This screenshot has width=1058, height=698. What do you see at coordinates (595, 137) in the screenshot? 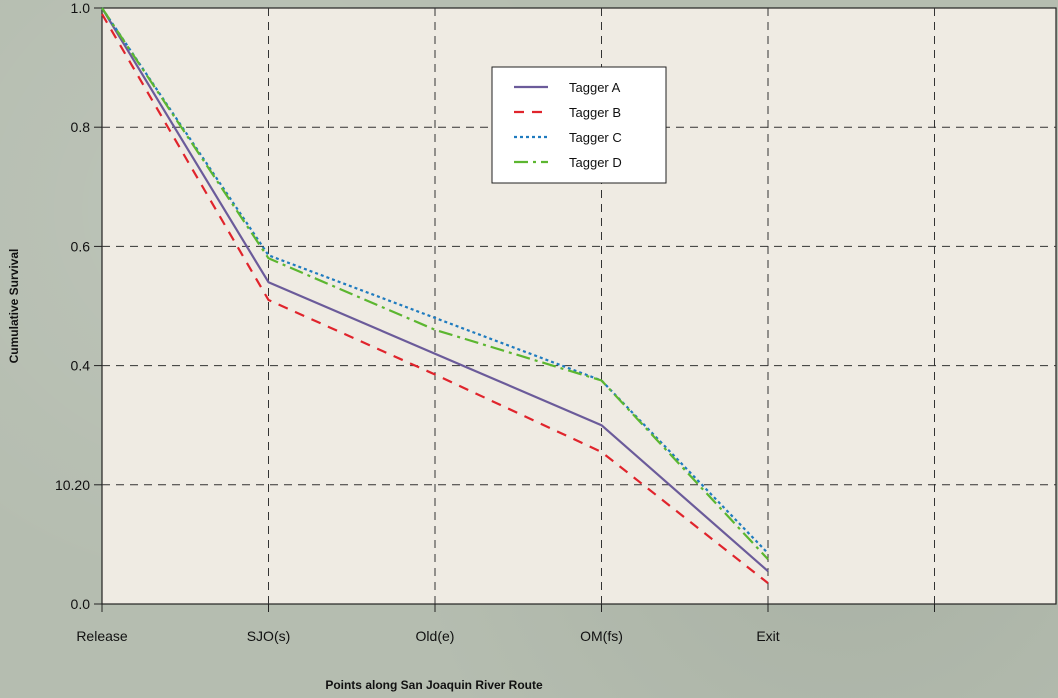
I see `legend-label: Tagger C` at bounding box center [595, 137].